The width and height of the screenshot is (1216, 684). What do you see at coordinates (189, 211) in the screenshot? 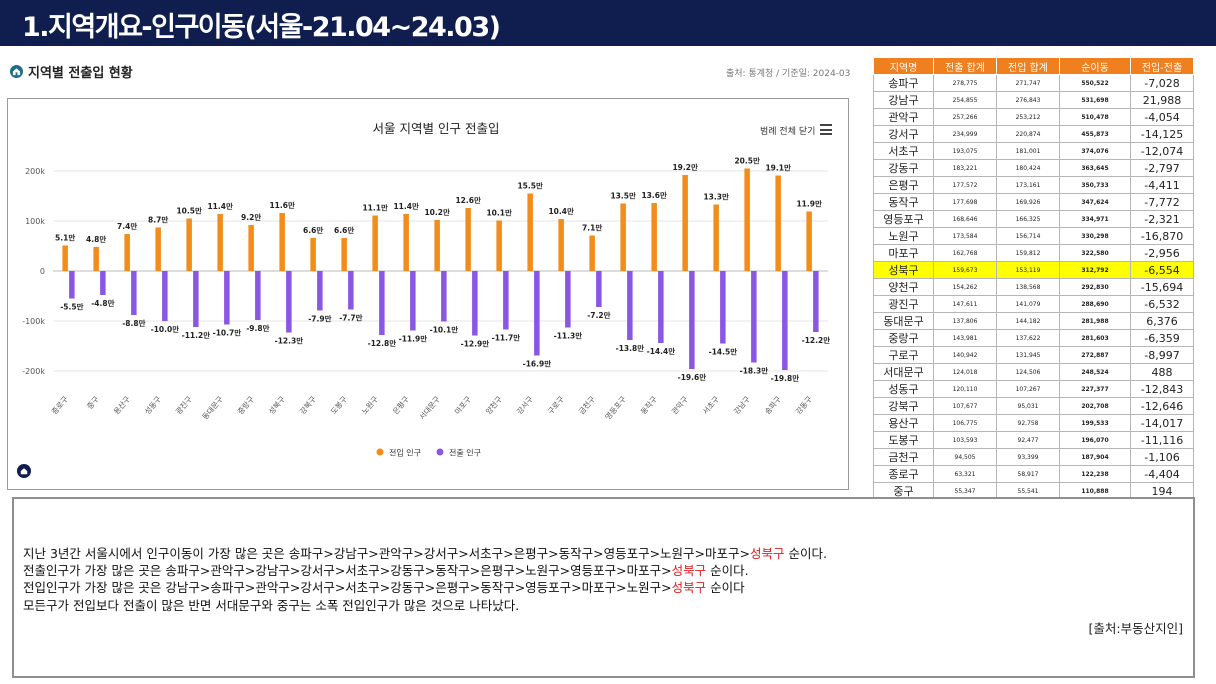
I see `data-label: 10.5만` at bounding box center [189, 211].